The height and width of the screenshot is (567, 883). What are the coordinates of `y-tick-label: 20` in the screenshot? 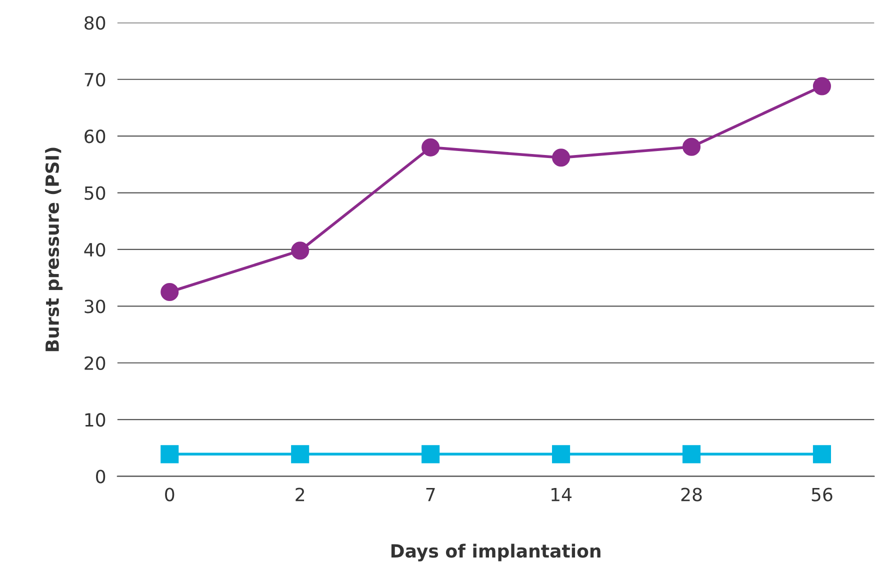 It's located at (95, 363).